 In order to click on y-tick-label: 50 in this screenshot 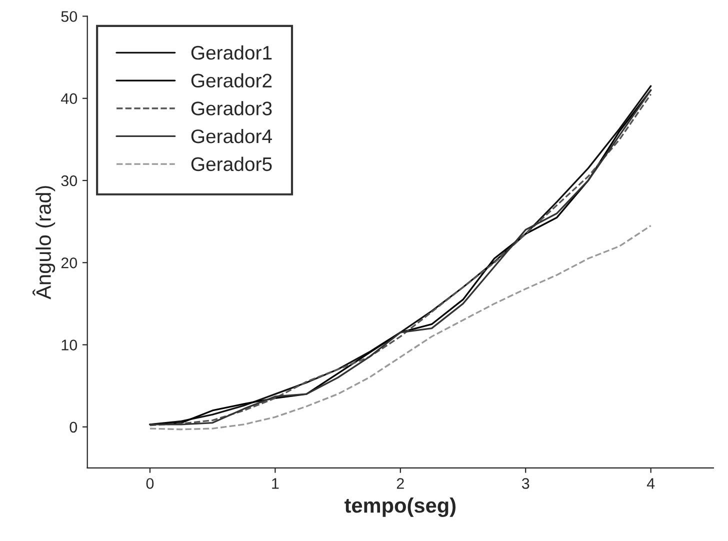, I will do `click(69, 16)`.